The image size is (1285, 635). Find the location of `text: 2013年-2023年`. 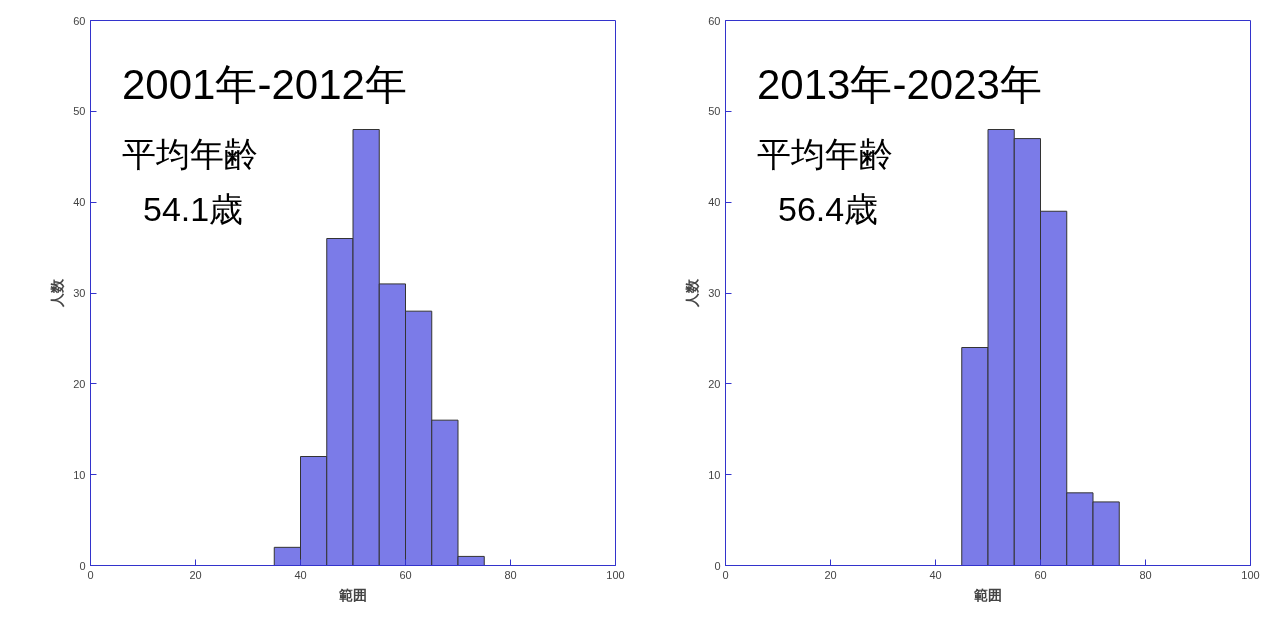

text: 2013年-2023年 is located at coordinates (899, 84).